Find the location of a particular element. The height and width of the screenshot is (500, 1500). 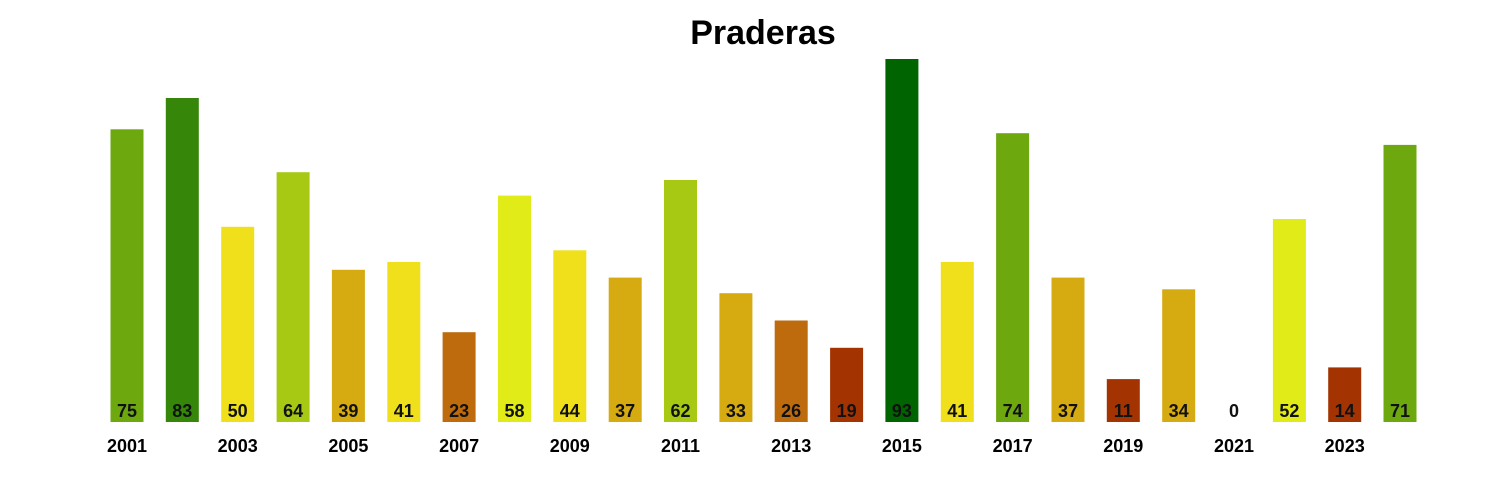

bar-2022 is located at coordinates (1289, 320).